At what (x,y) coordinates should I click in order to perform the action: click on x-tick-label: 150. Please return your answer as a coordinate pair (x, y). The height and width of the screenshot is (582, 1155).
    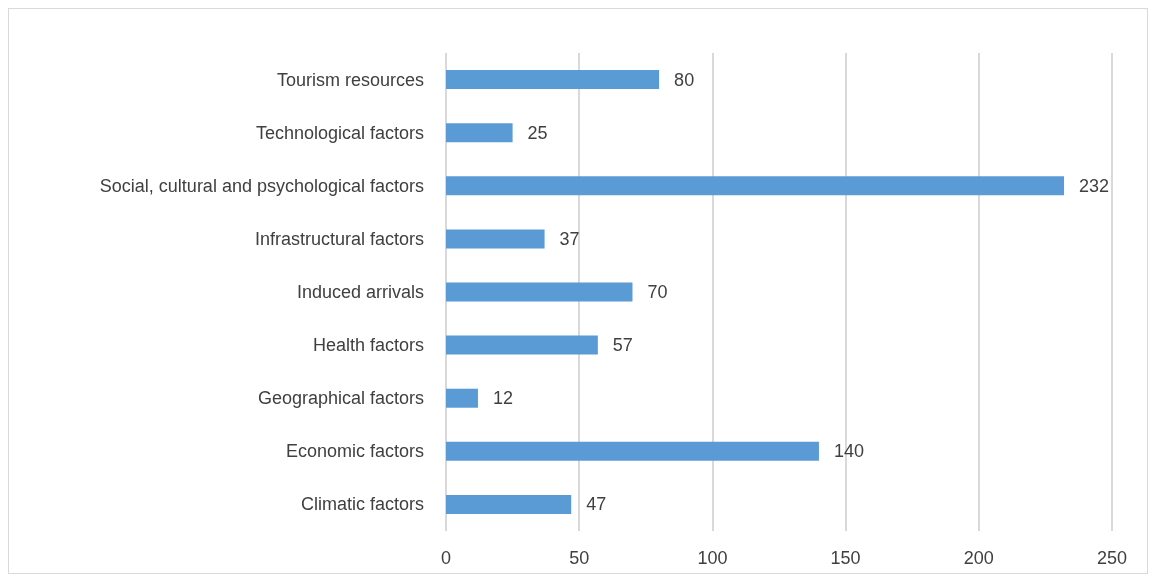
    Looking at the image, I should click on (845, 558).